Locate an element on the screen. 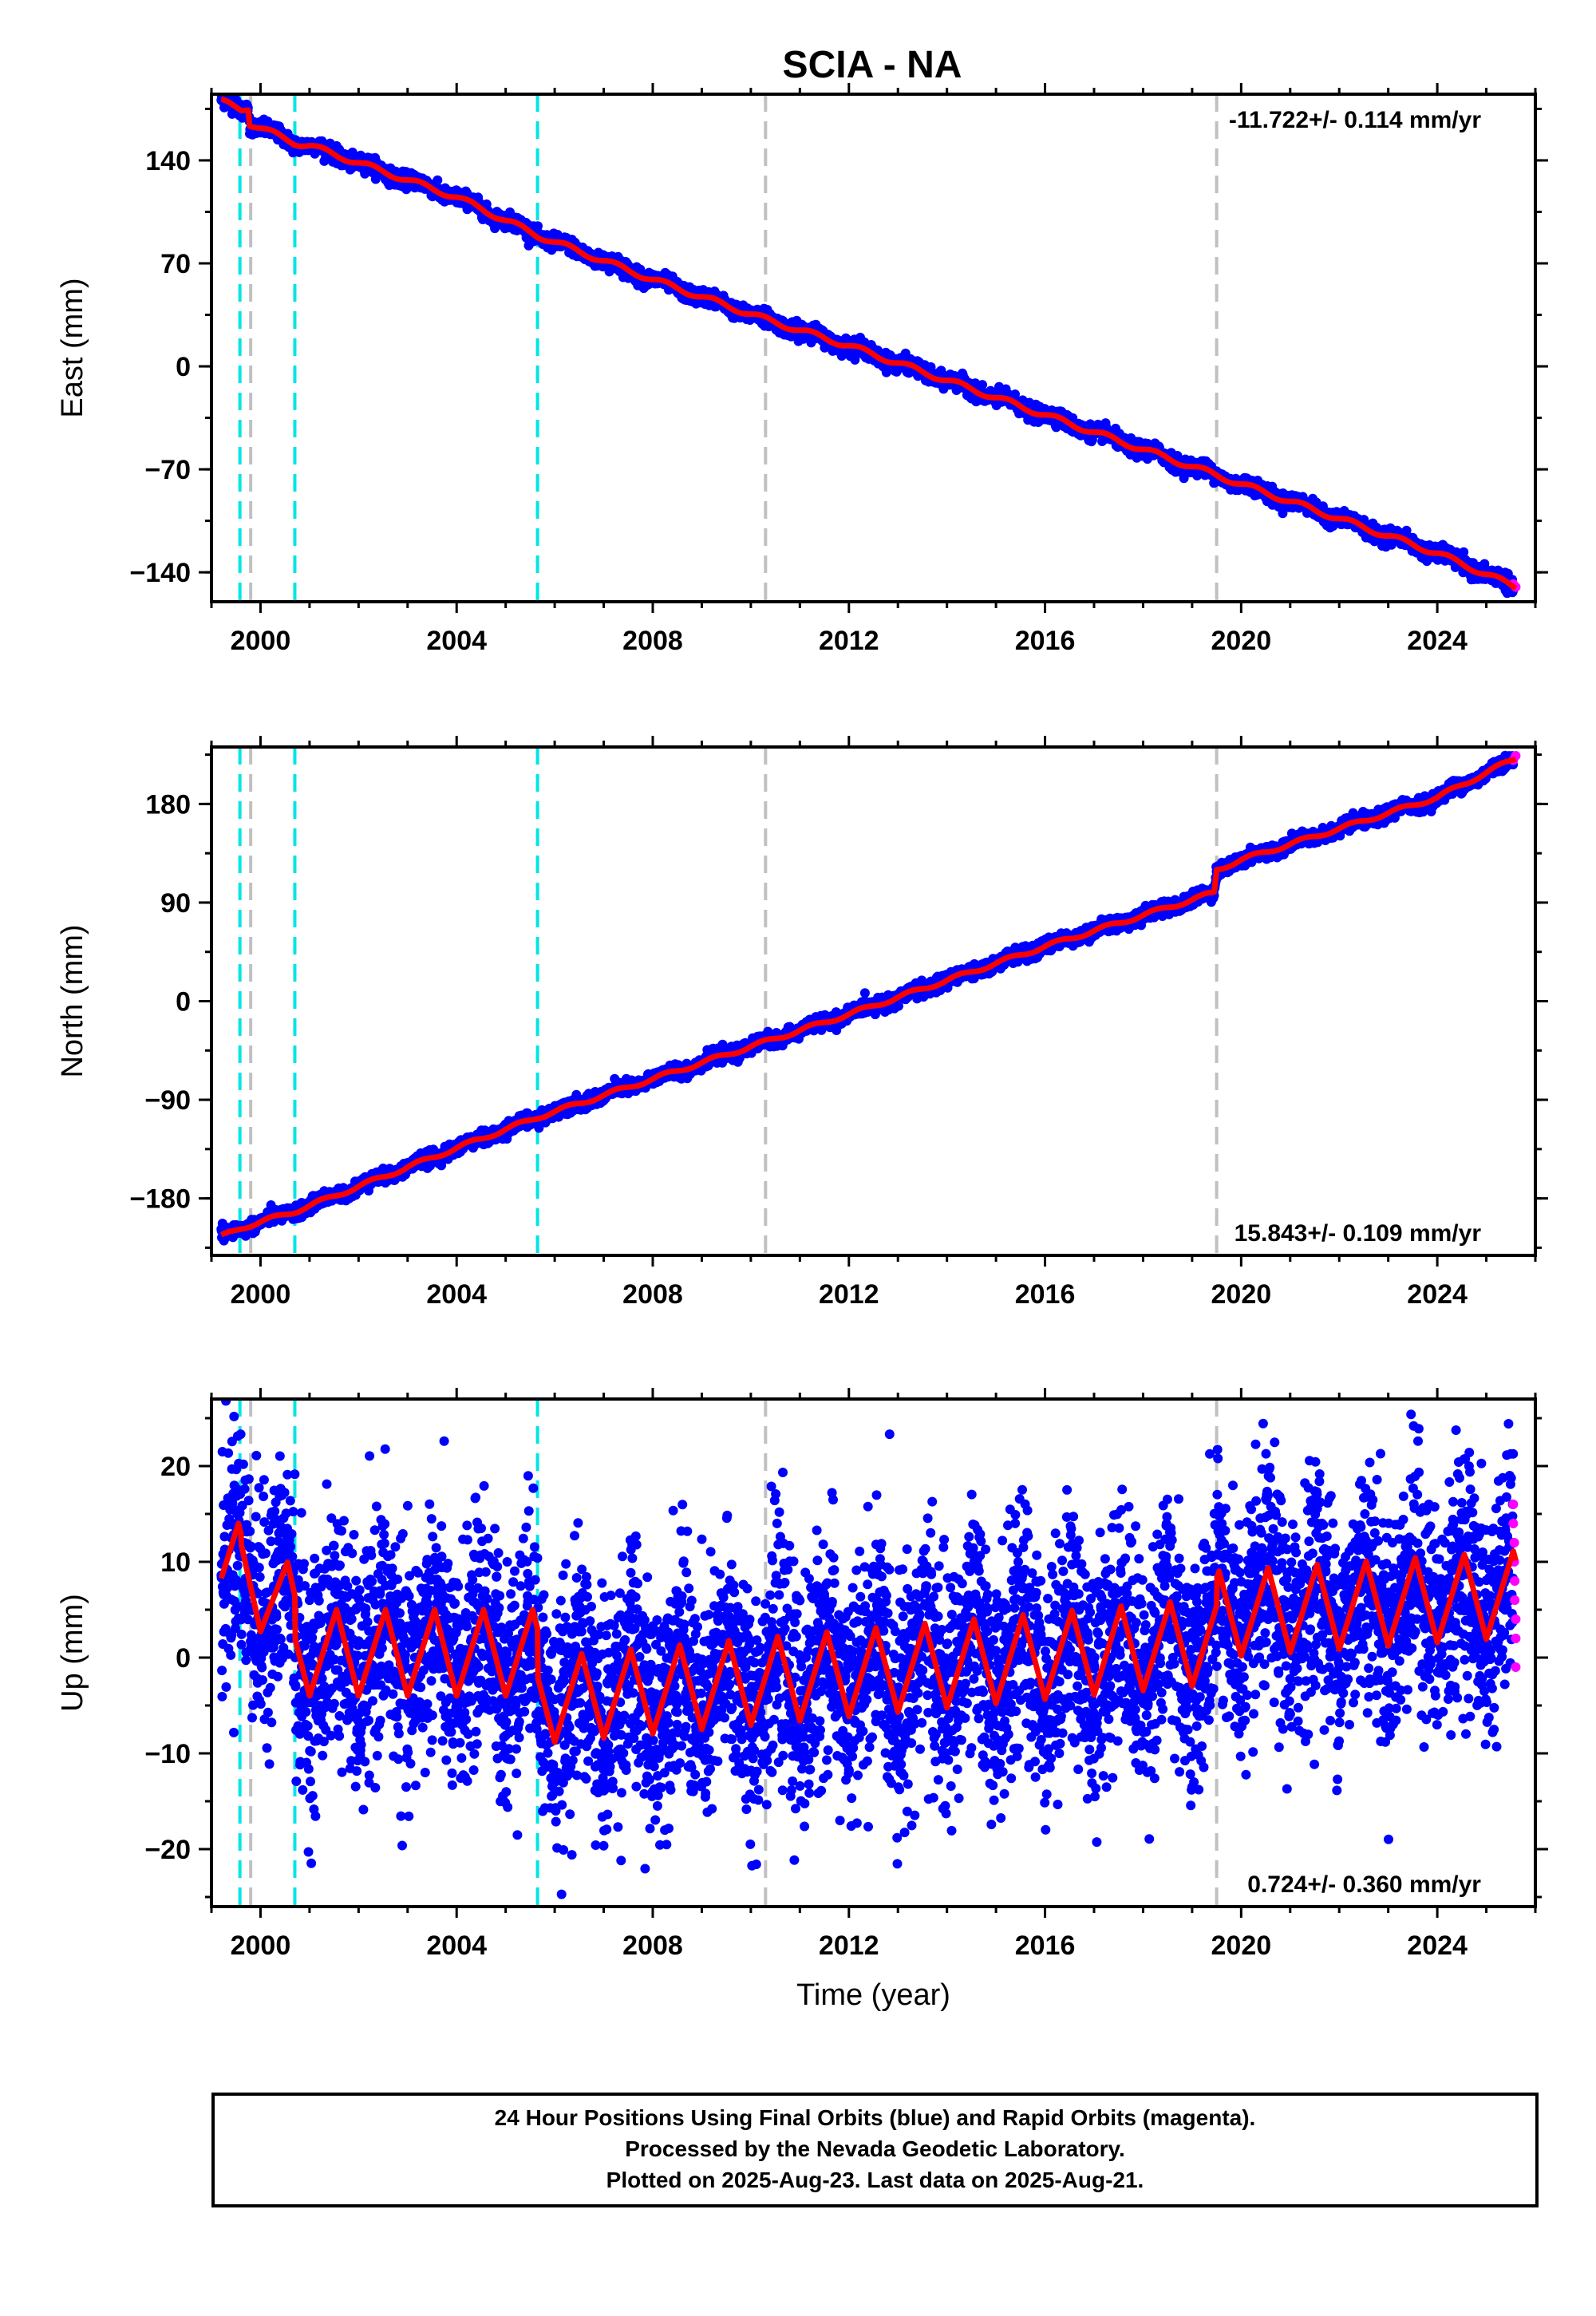 This screenshot has height=2316, width=1596. x-tick-label: 2004 is located at coordinates (456, 641).